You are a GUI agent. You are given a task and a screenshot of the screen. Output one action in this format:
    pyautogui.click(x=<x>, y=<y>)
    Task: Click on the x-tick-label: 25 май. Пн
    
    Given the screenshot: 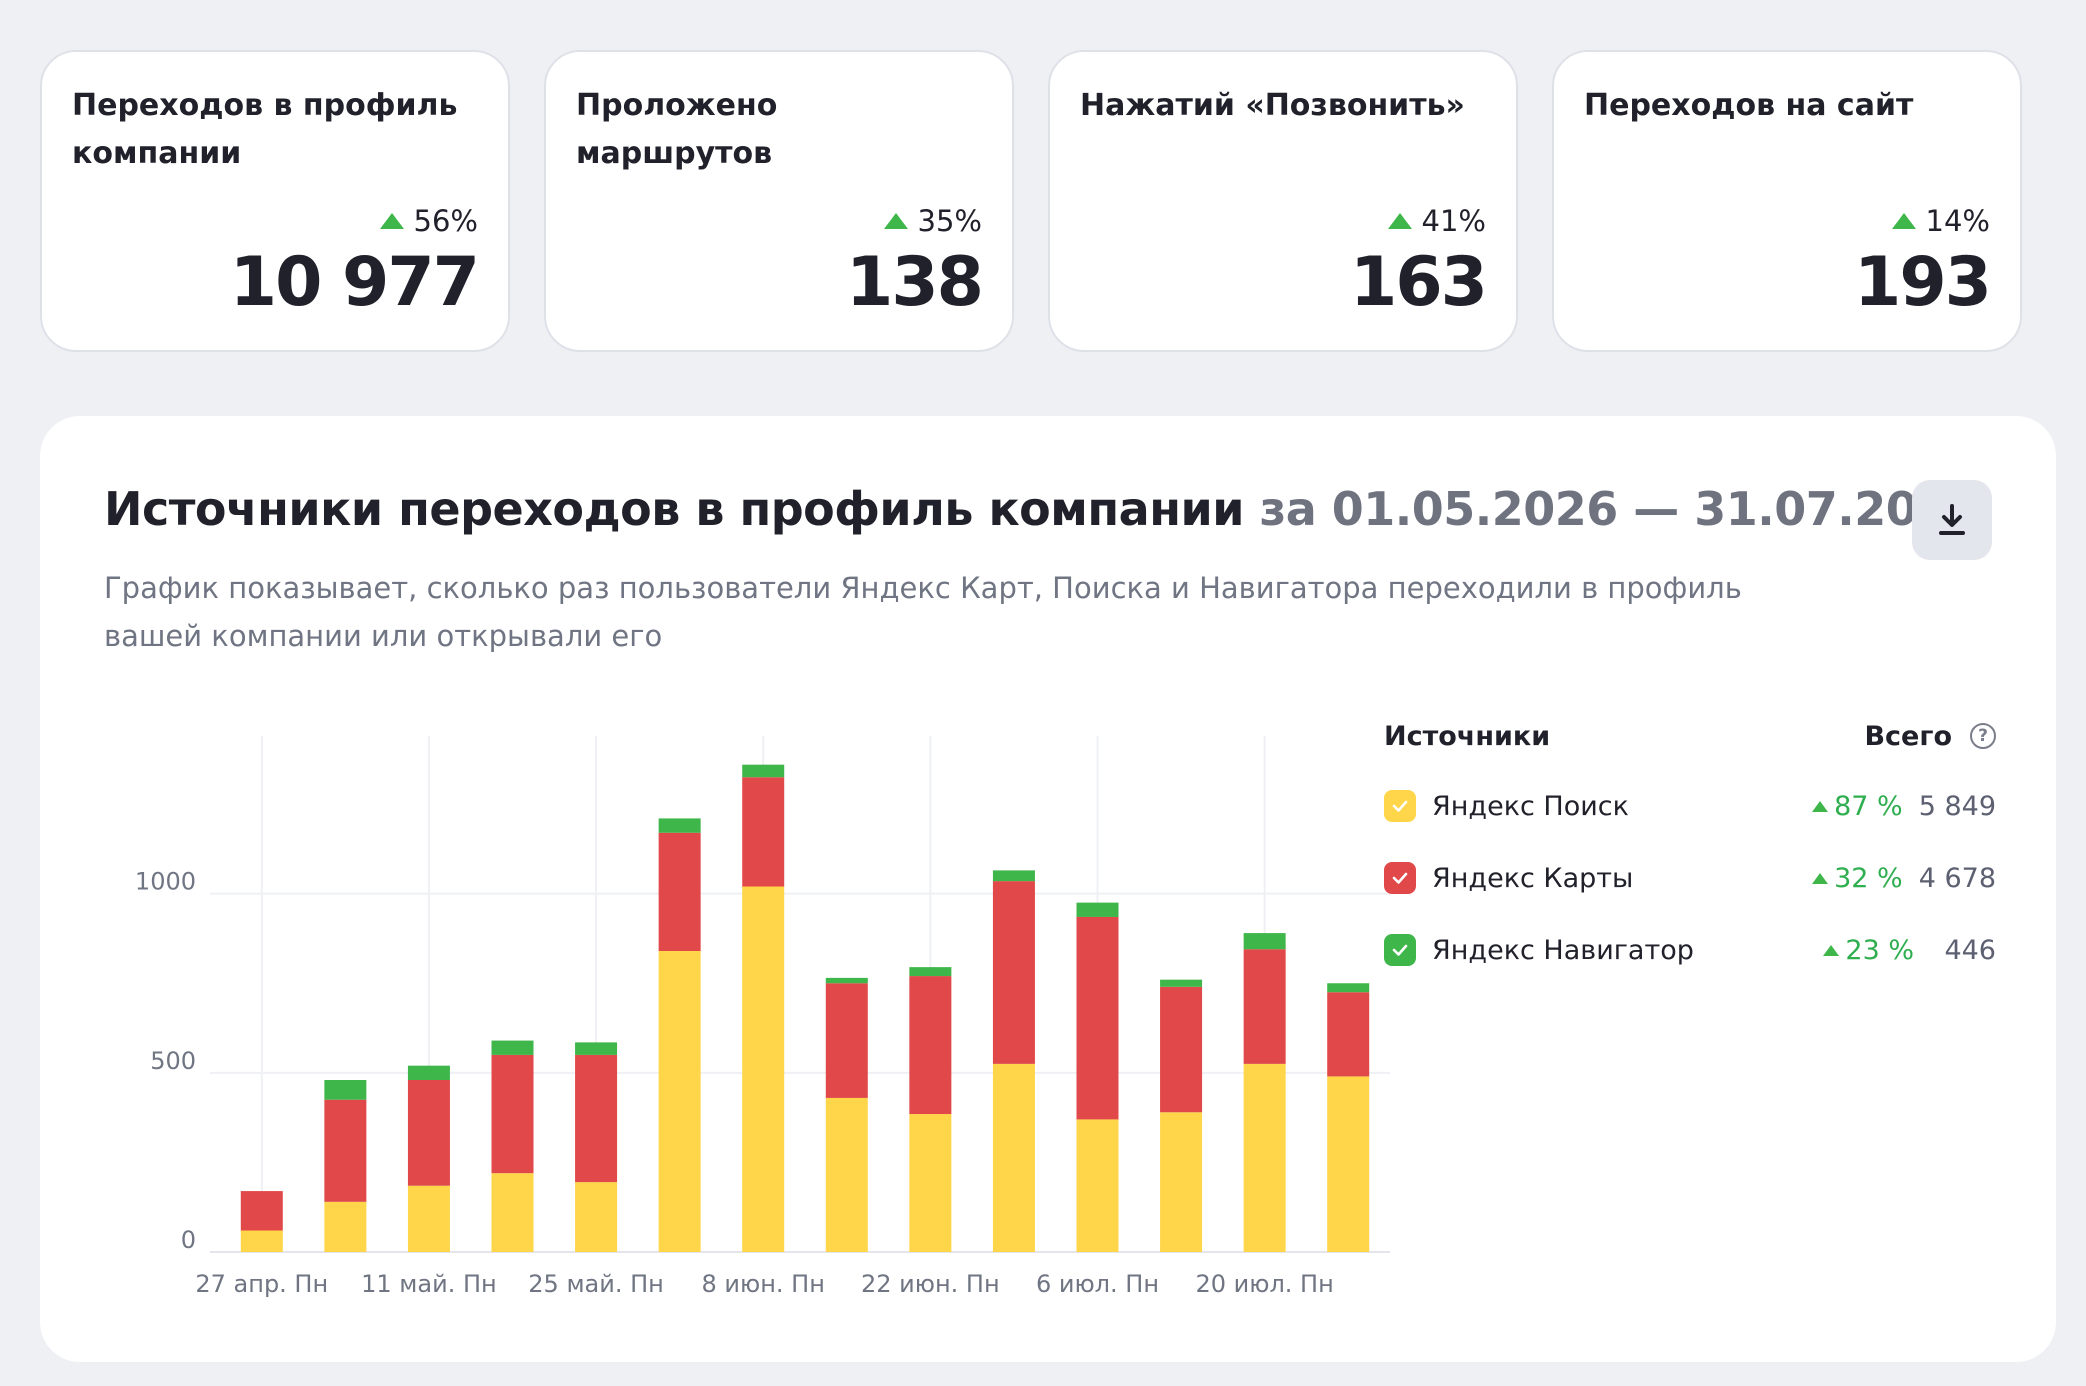 What is the action you would take?
    pyautogui.click(x=596, y=1284)
    